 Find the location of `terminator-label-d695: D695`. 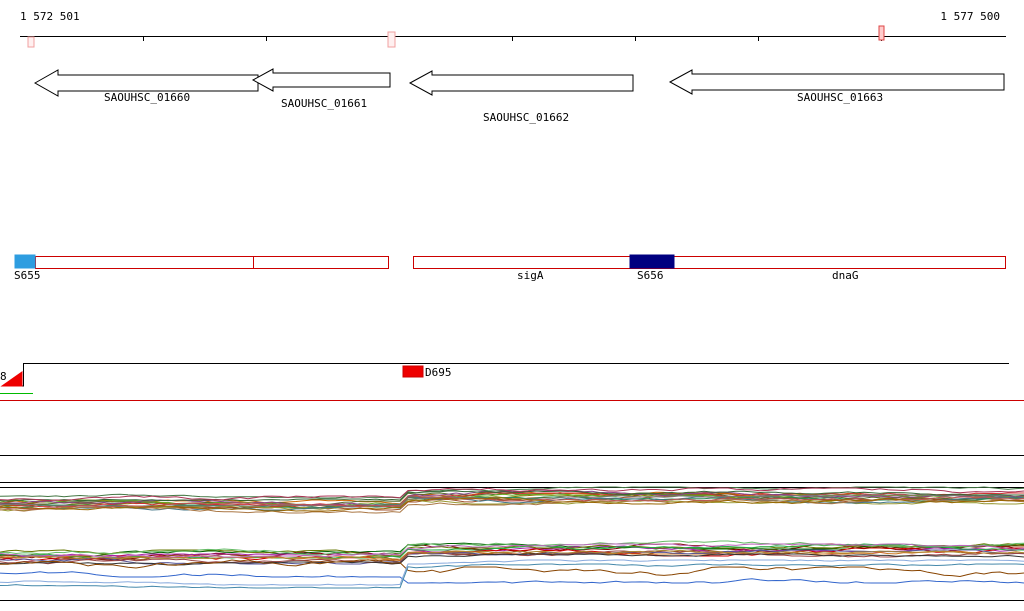

terminator-label-d695: D695 is located at coordinates (438, 372).